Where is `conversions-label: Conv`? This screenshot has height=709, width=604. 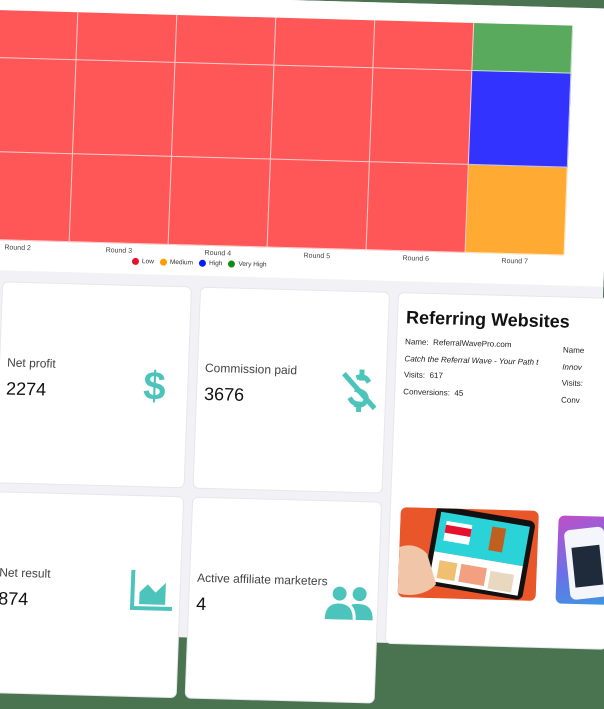 conversions-label: Conv is located at coordinates (570, 400).